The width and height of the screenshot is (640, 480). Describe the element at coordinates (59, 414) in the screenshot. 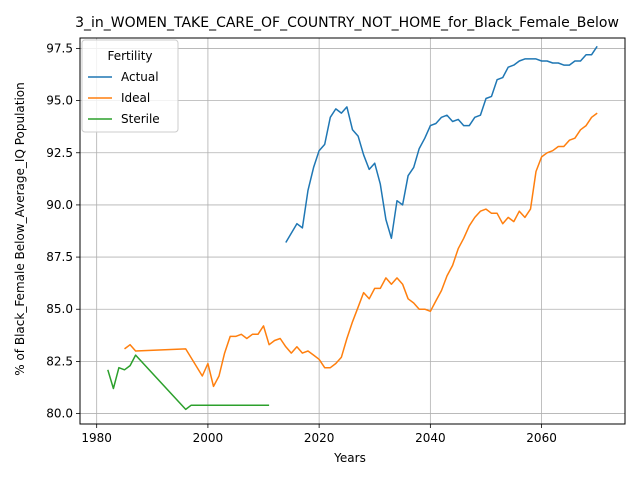

I see `y-tick-label: 80.0` at that location.